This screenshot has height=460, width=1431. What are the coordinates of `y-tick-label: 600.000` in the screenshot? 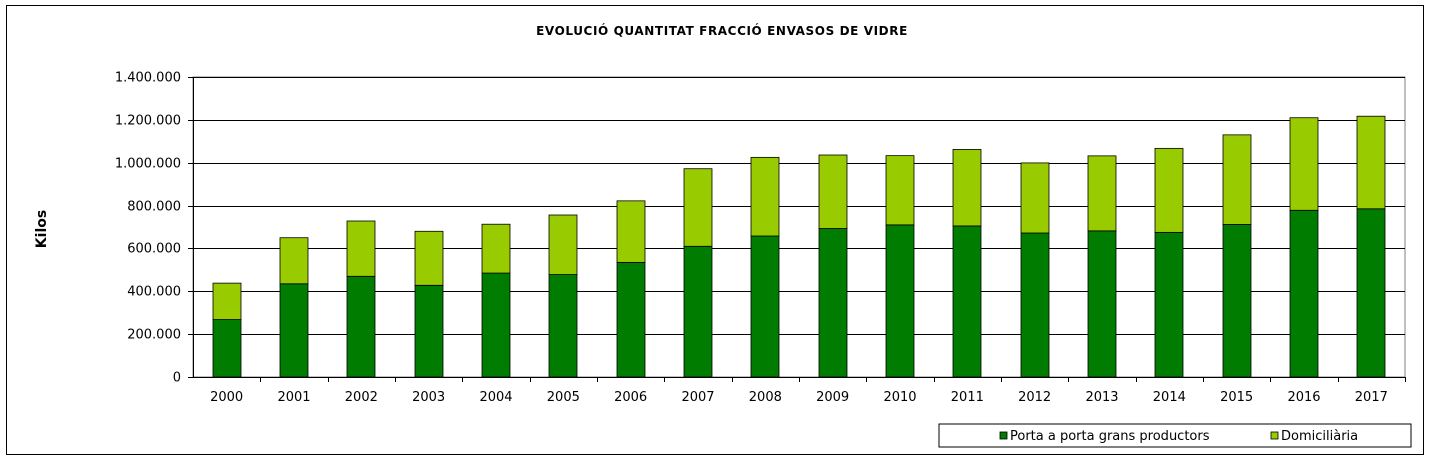 It's located at (154, 249).